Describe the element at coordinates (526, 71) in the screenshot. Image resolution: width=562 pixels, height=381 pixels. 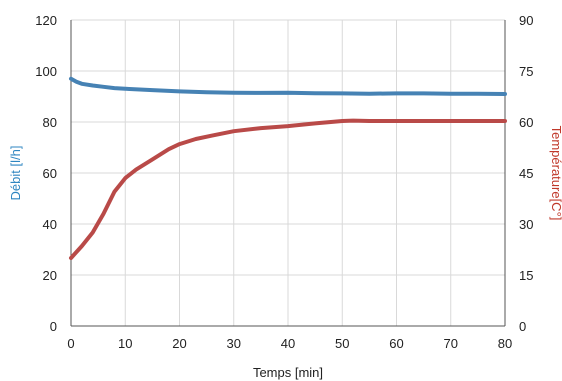
I see `right-y-tick-label: 75` at that location.